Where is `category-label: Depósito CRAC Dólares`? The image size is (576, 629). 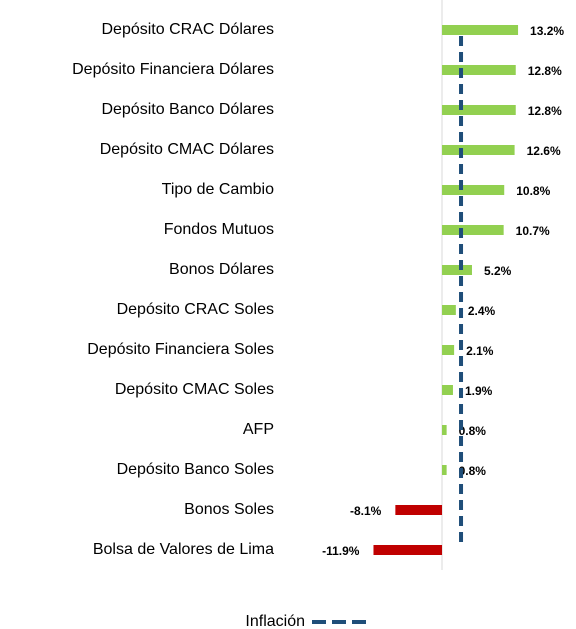
category-label: Depósito CRAC Dólares is located at coordinates (187, 29).